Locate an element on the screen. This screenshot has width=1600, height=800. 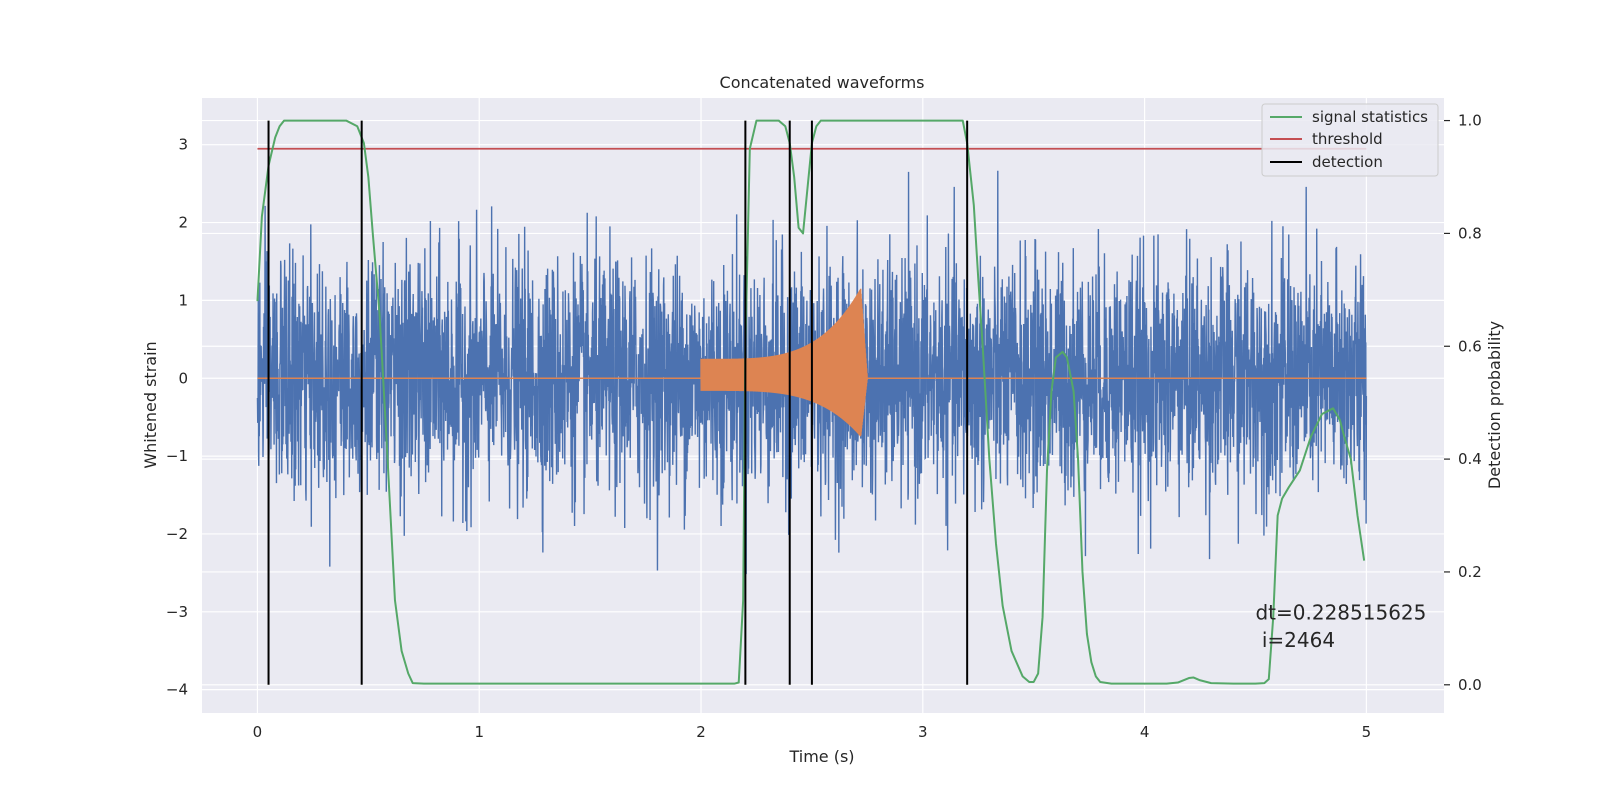
right-y-tick-label: 0.4 is located at coordinates (1470, 459).